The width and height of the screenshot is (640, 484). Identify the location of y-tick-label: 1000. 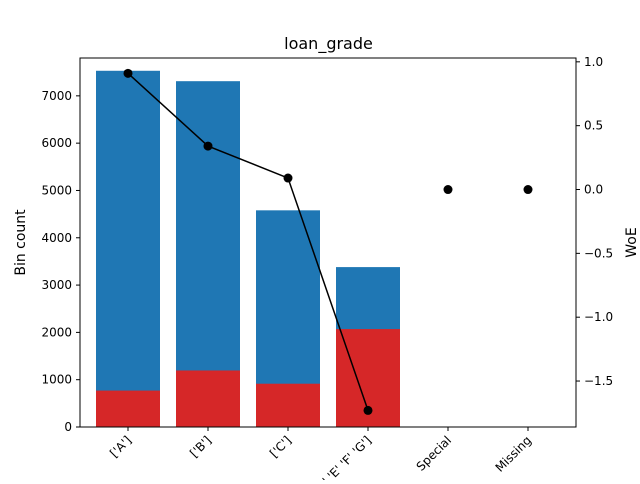
(56, 380).